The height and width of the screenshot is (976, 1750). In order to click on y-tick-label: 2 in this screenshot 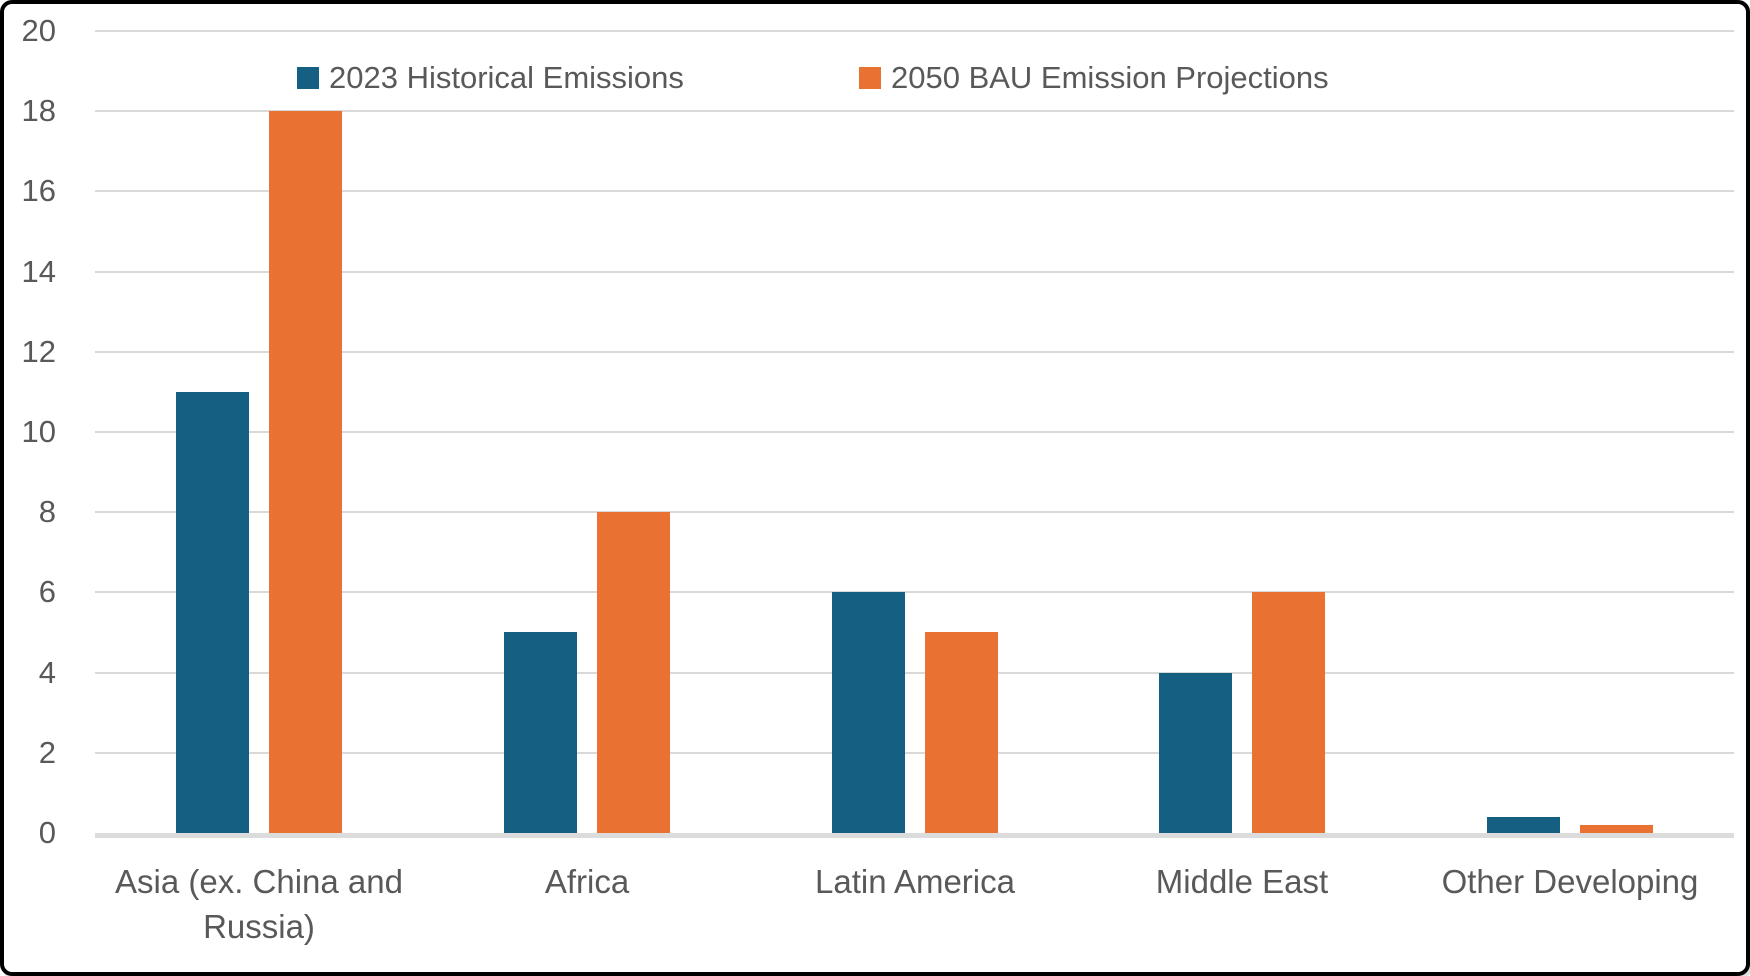, I will do `click(47, 752)`.